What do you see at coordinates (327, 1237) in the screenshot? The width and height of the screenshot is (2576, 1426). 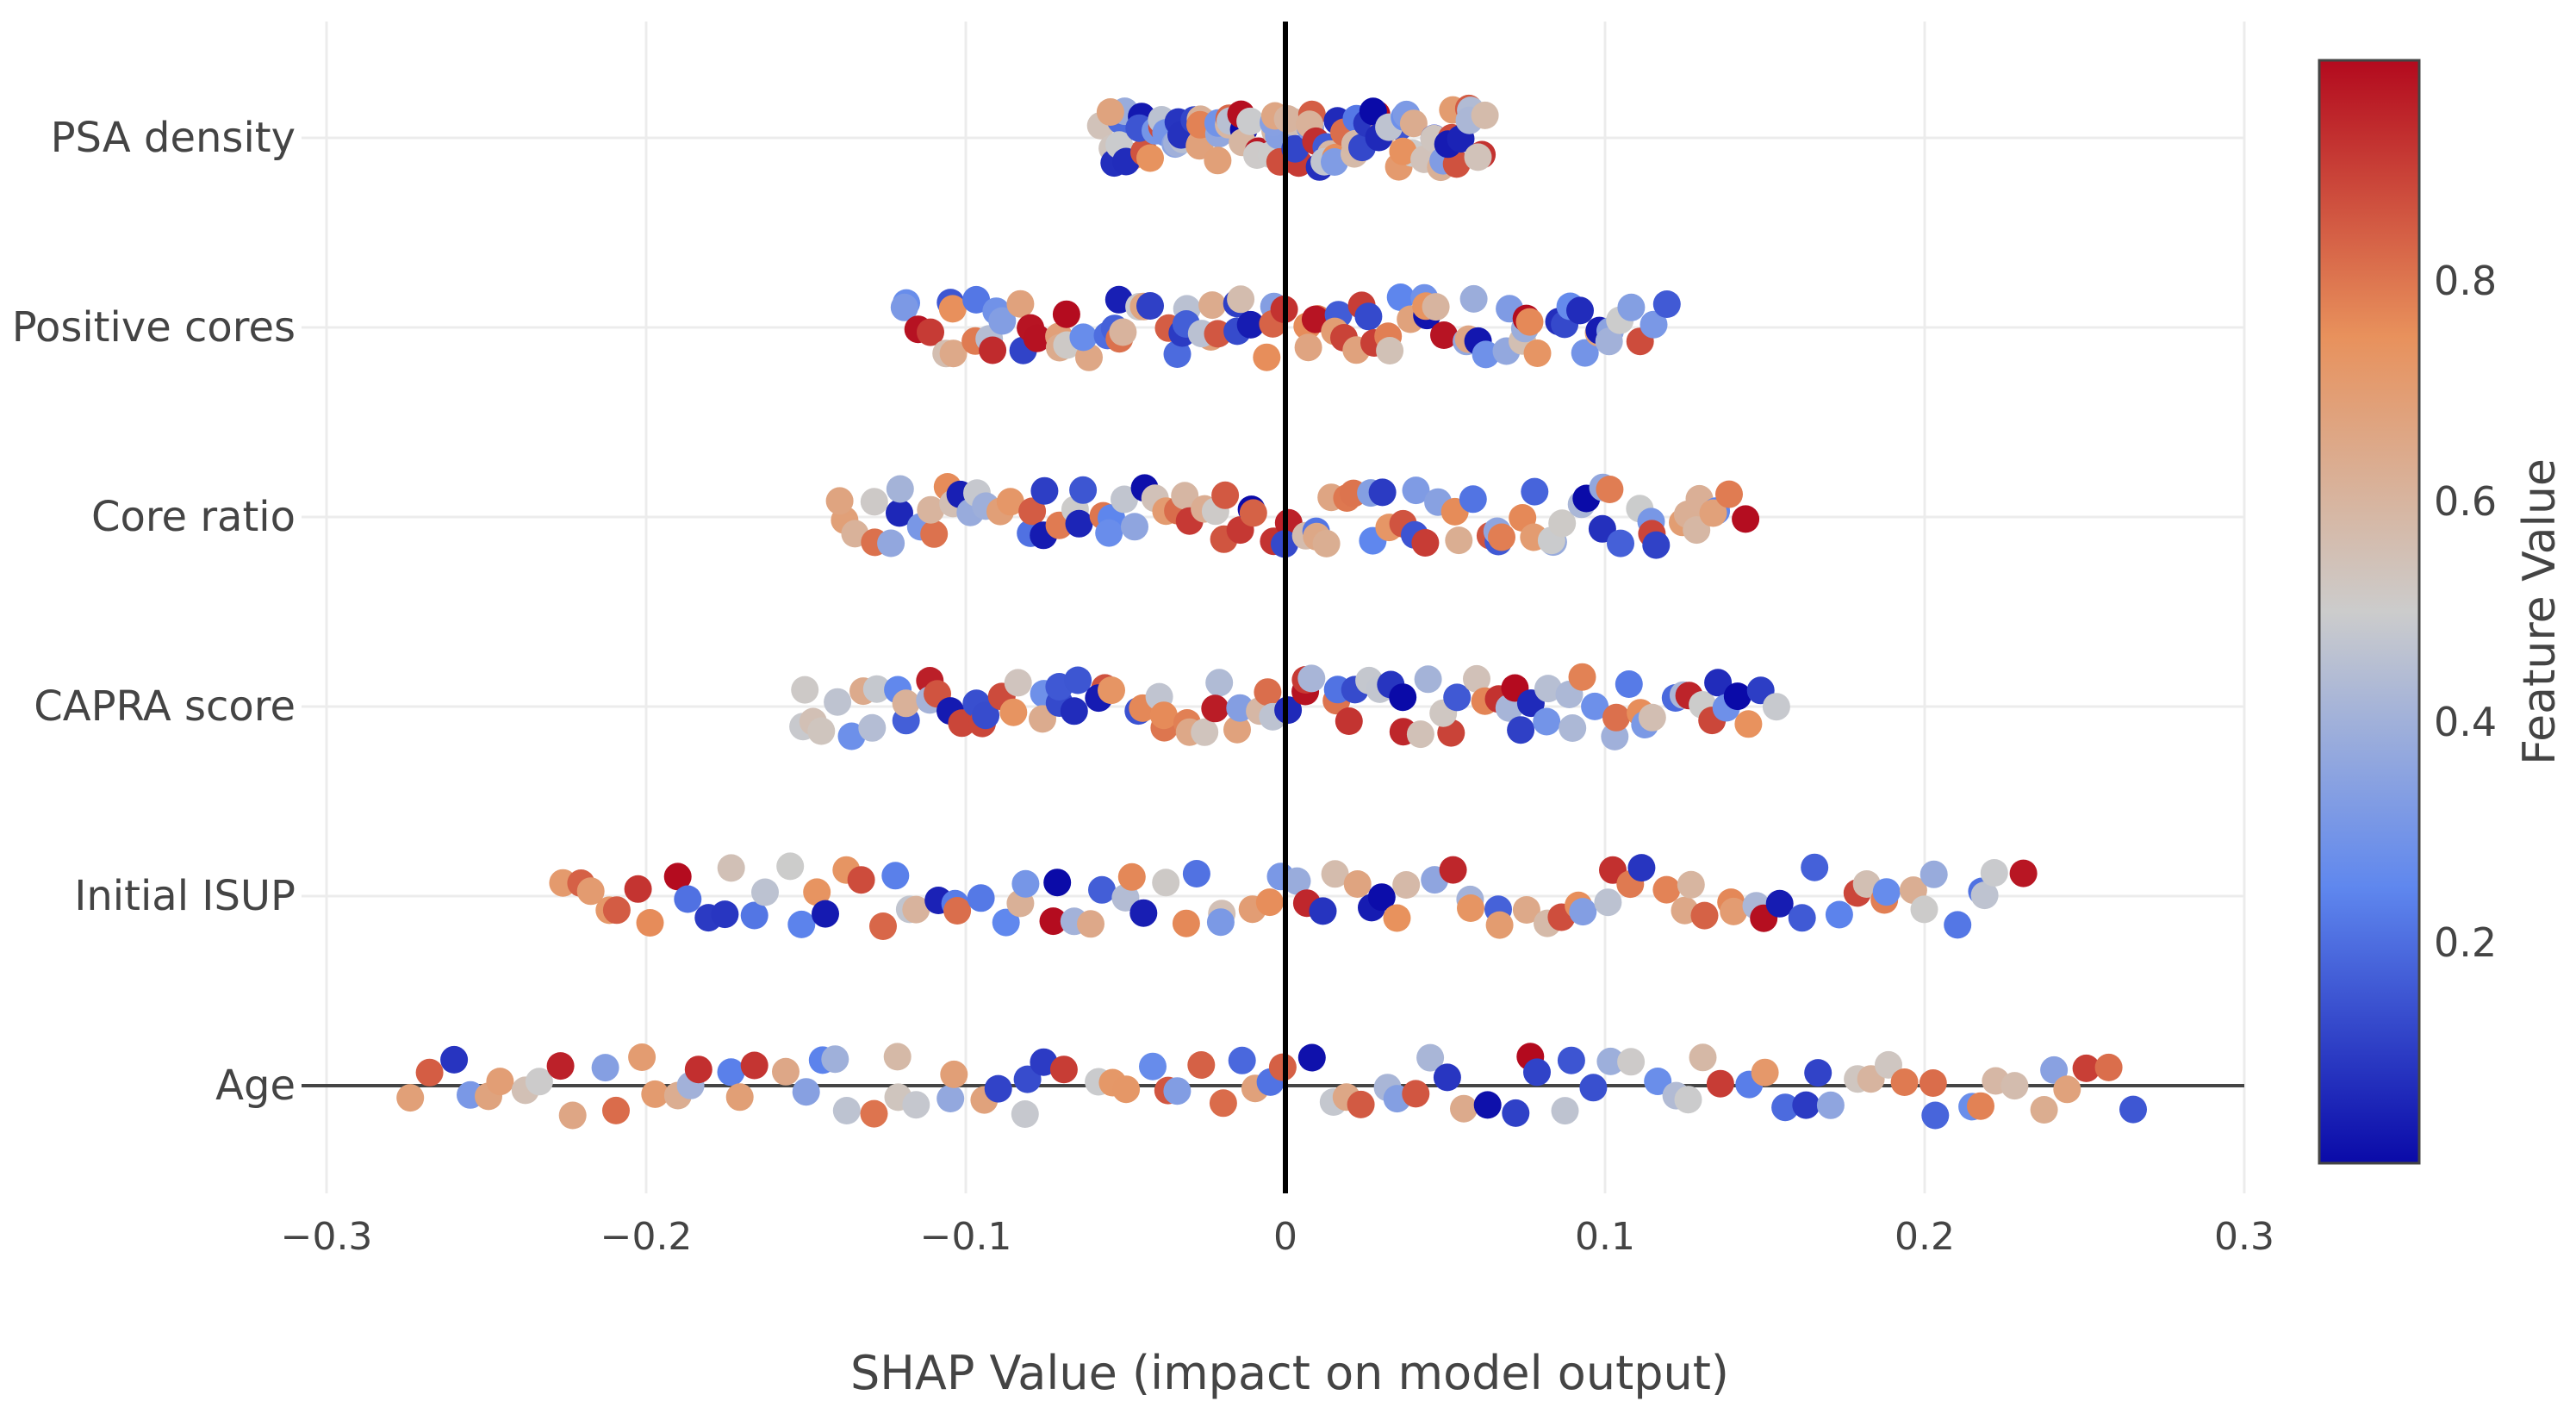 I see `x-tick-label: −0.3` at bounding box center [327, 1237].